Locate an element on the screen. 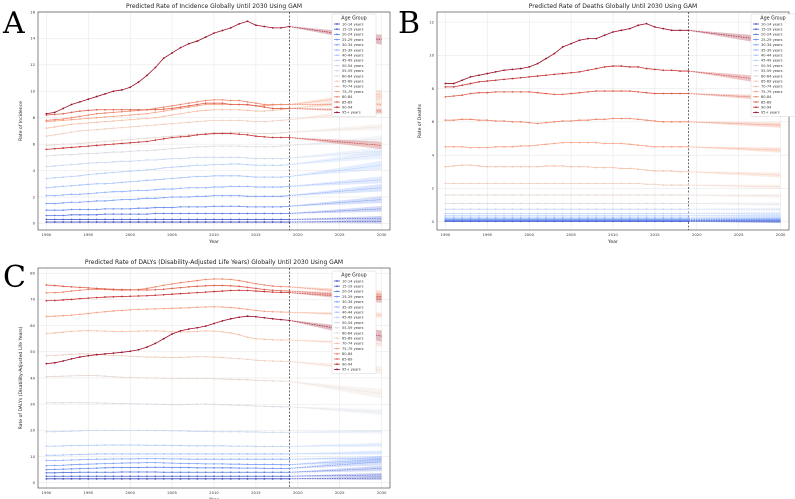 Image resolution: width=795 pixels, height=499 pixels. dalys-legend-title: Age Group is located at coordinates (353, 276).